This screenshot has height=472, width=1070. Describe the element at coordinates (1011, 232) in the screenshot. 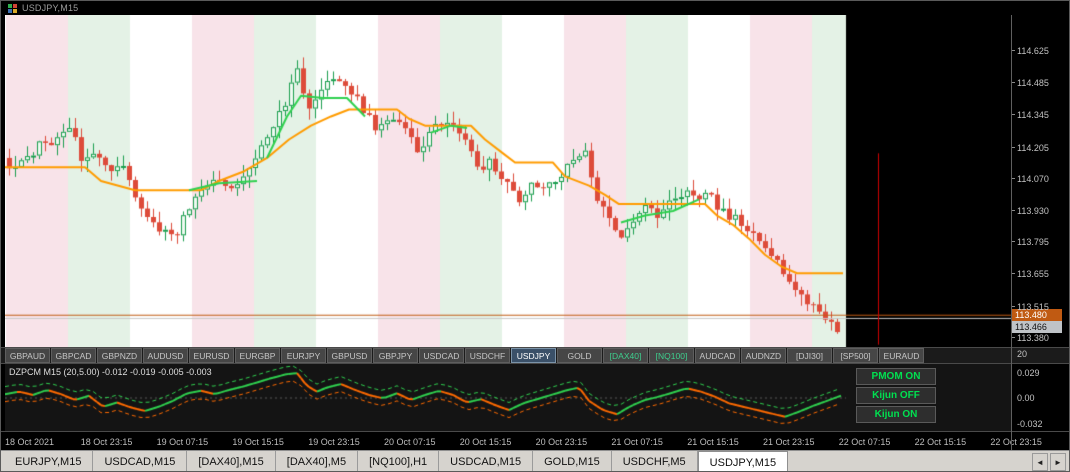

I see `price-axis-divider` at that location.